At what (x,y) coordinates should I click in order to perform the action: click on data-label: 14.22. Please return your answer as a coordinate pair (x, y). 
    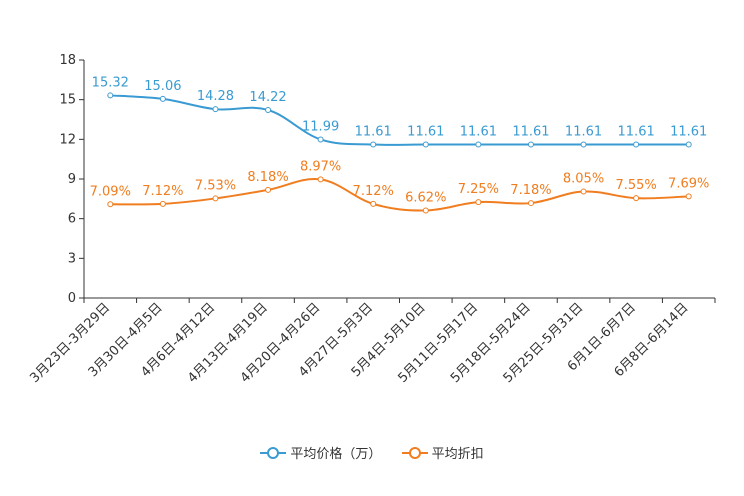
    Looking at the image, I should click on (267, 97).